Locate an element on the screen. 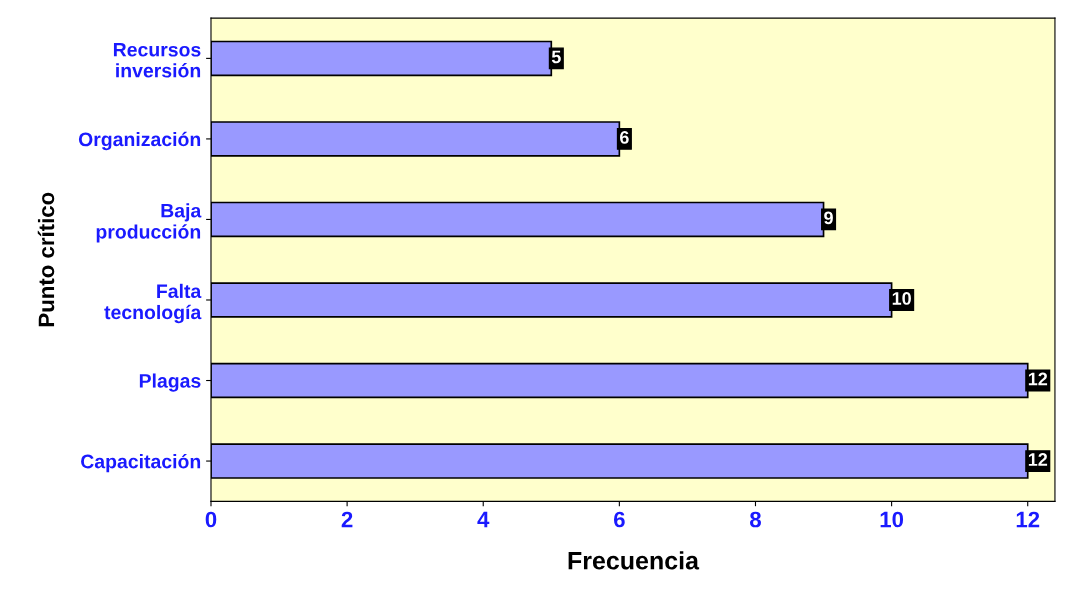 Image resolution: width=1082 pixels, height=604 pixels. data-label: 9 is located at coordinates (828, 218).